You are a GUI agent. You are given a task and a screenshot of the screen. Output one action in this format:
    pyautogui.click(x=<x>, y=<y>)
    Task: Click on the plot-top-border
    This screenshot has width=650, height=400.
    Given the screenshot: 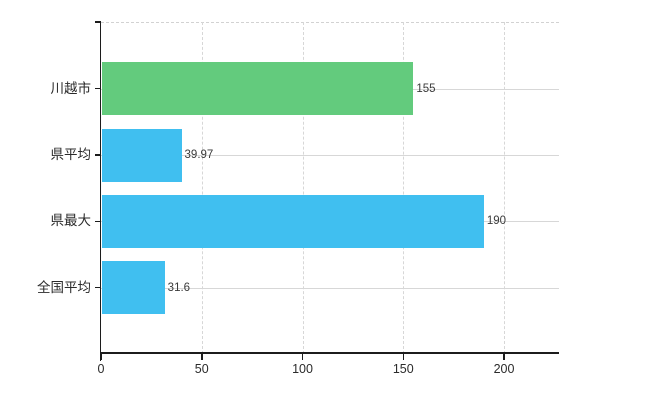 What is the action you would take?
    pyautogui.click(x=330, y=22)
    